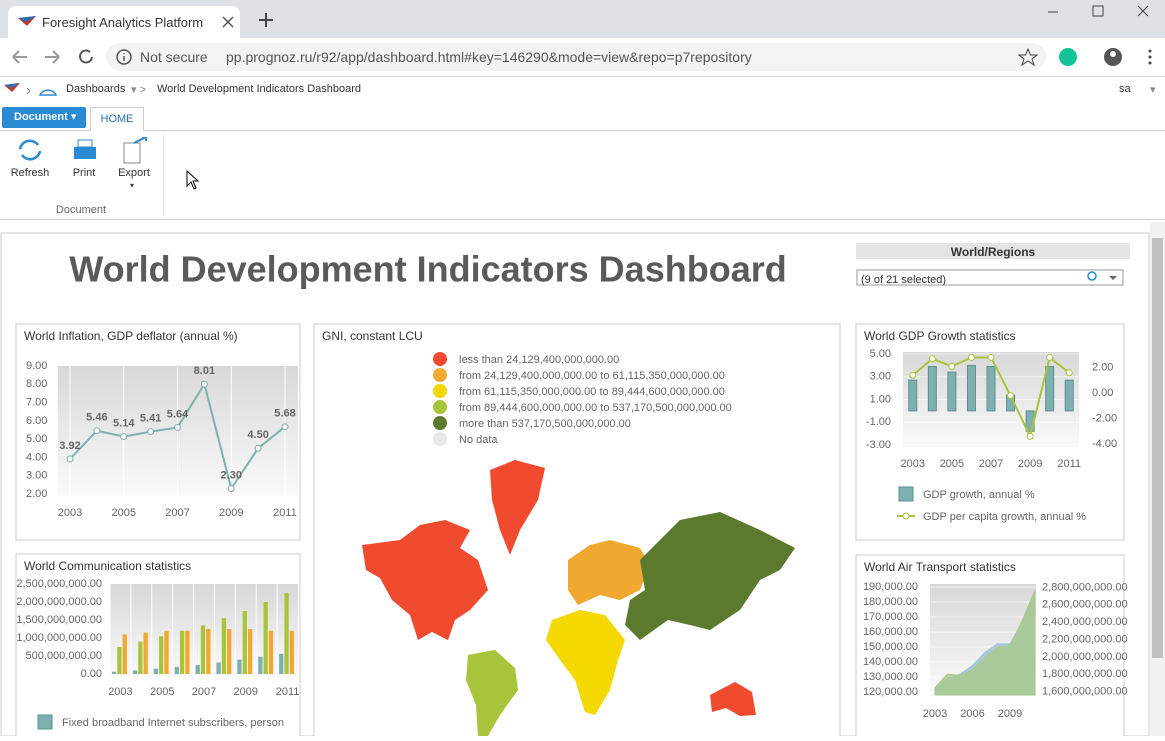 This screenshot has height=741, width=1165. What do you see at coordinates (124, 22) in the screenshot?
I see `browser-tab: Foresight Analytics Platform` at bounding box center [124, 22].